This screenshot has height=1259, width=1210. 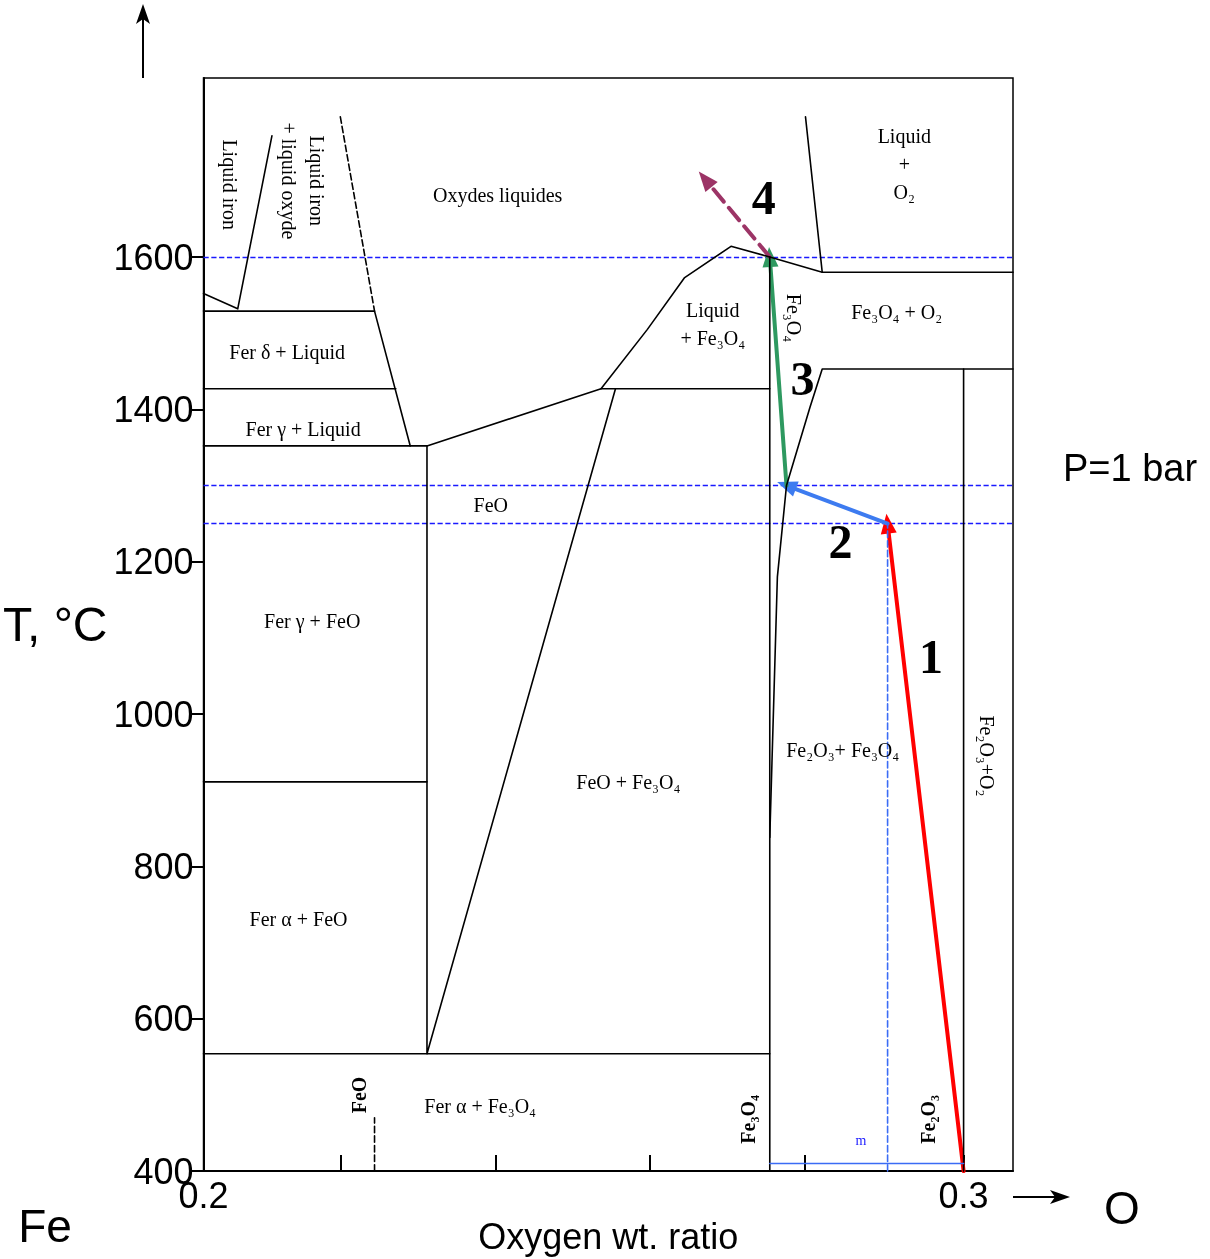 I want to click on x-tick-label: 0.3, so click(x=963, y=1195).